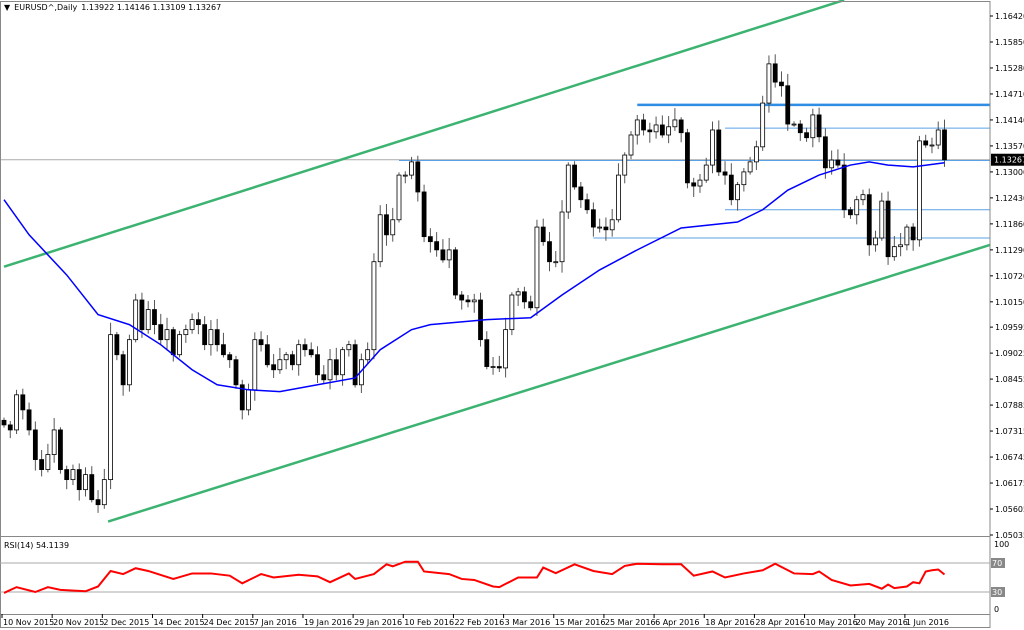 This screenshot has width=1024, height=630. What do you see at coordinates (996, 609) in the screenshot?
I see `rsi-tick-label: 0` at bounding box center [996, 609].